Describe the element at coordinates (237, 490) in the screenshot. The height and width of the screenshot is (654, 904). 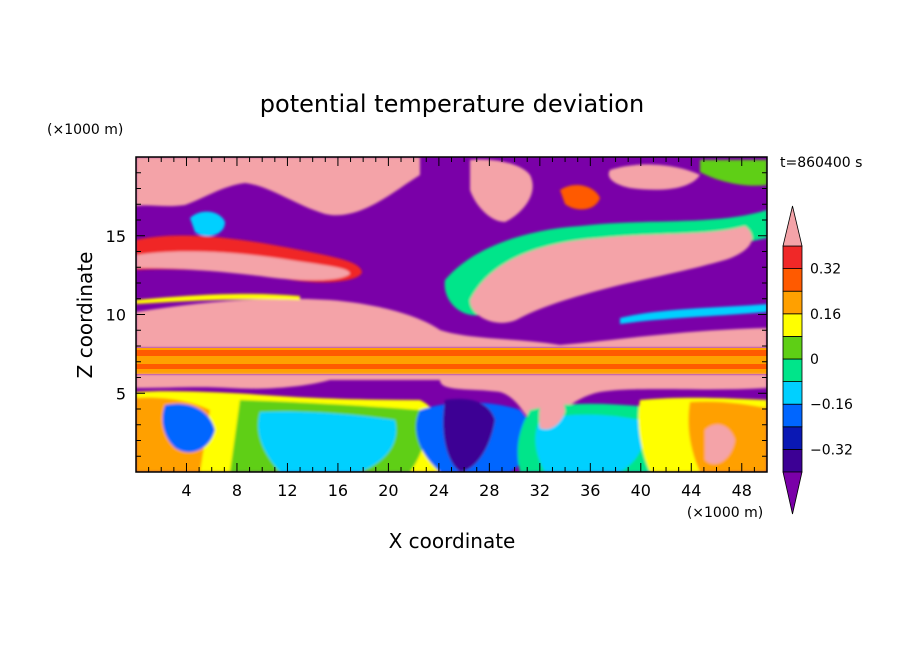
I see `x-tick-label: 8` at that location.